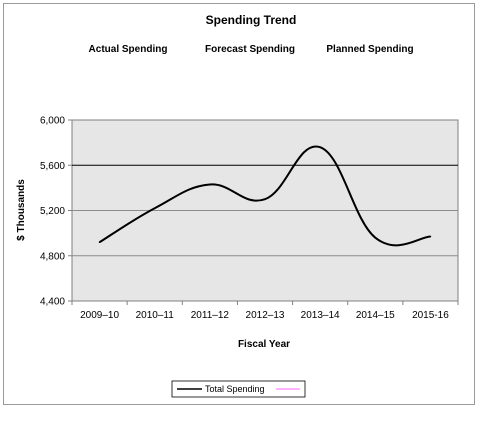  Describe the element at coordinates (250, 49) in the screenshot. I see `period-label-forecast: Forecast Spending` at that location.